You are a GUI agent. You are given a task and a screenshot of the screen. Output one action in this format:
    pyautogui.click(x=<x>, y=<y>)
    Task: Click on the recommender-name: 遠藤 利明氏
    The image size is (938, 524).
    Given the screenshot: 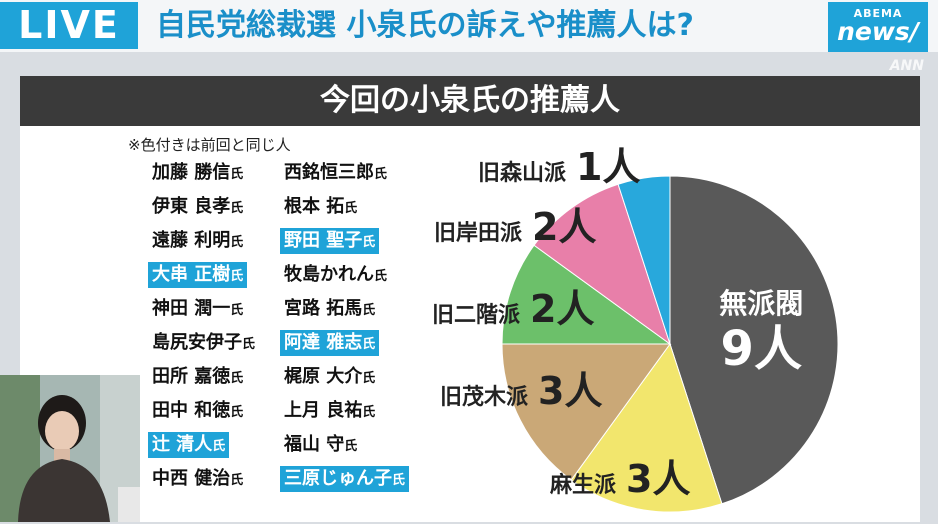 What is the action you would take?
    pyautogui.click(x=197, y=241)
    